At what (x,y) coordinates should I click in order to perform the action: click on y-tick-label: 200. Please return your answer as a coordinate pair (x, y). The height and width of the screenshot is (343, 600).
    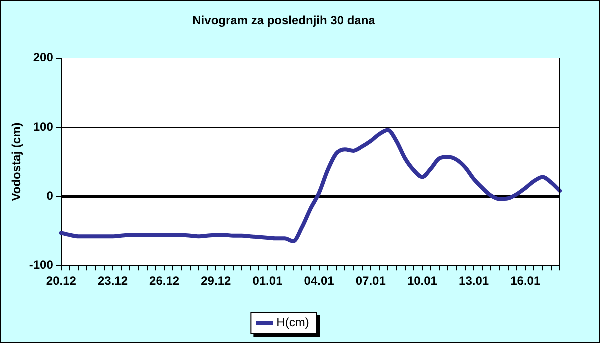
    Looking at the image, I should click on (43, 57).